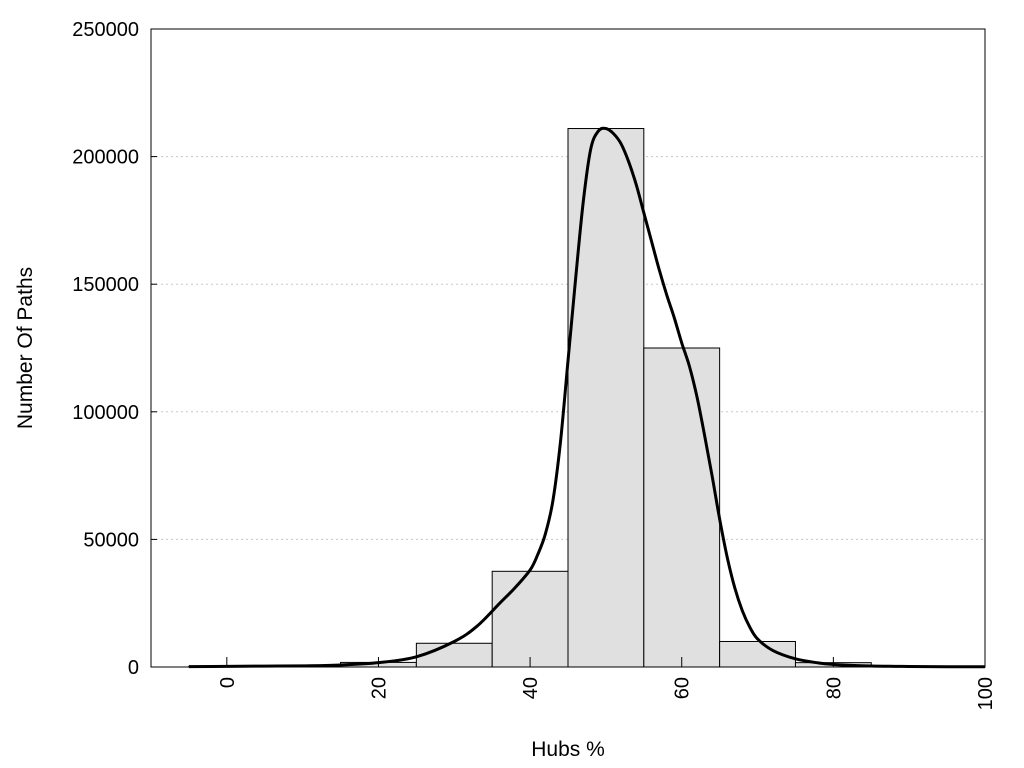 This screenshot has height=768, width=1024. Describe the element at coordinates (531, 688) in the screenshot. I see `x-tick-label: 40` at that location.